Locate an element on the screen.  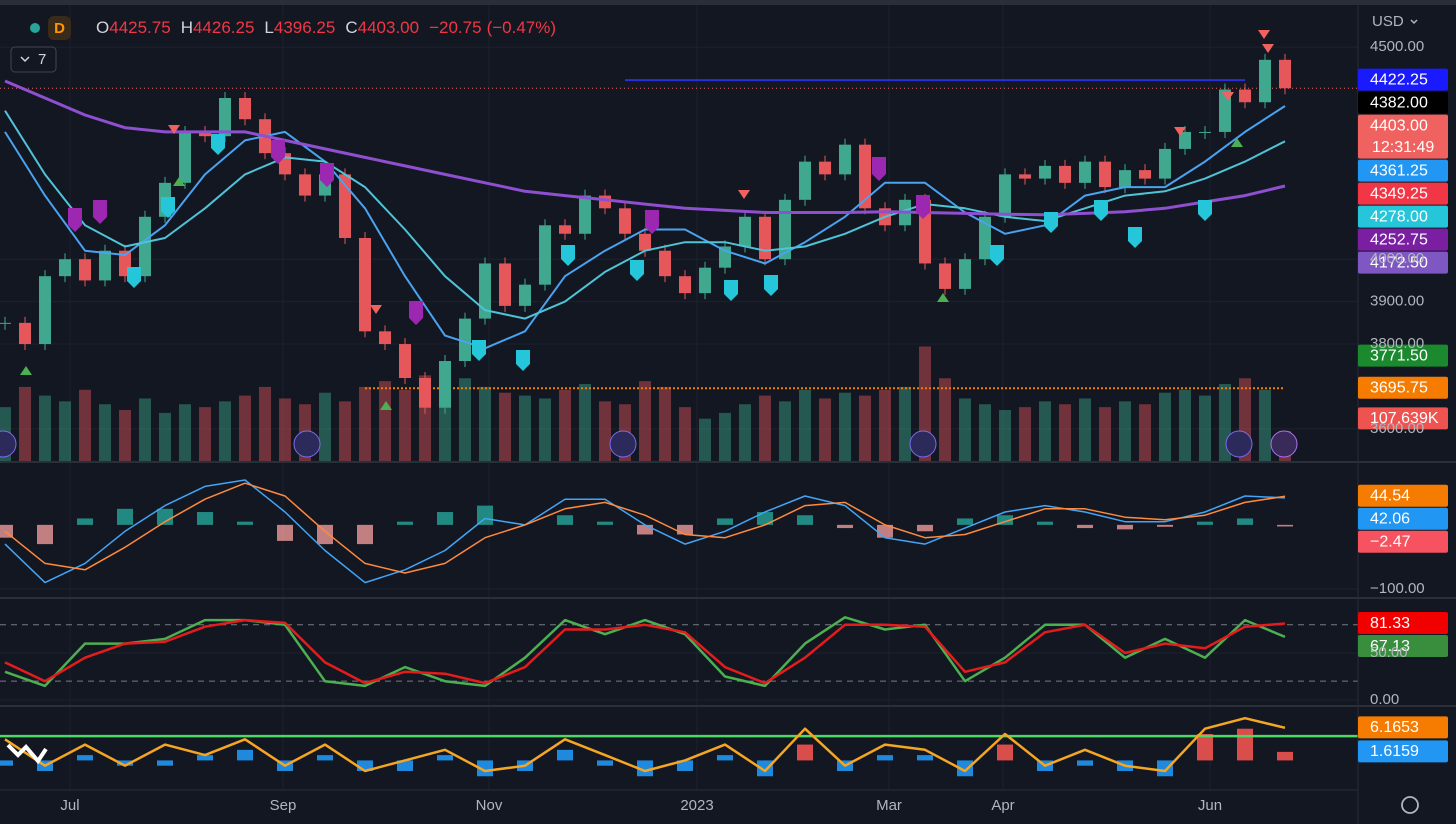
y-tick-label: 50.00 is located at coordinates (1389, 652).